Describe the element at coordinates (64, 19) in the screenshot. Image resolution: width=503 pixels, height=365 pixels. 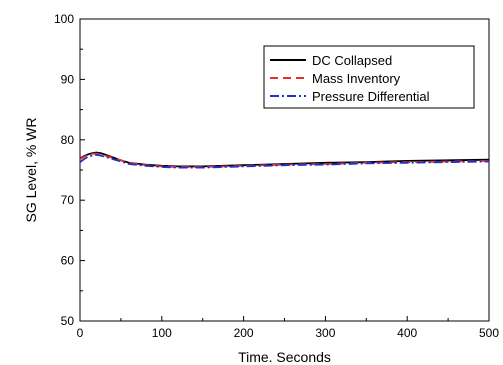
I see `y-tick-label: 100` at that location.